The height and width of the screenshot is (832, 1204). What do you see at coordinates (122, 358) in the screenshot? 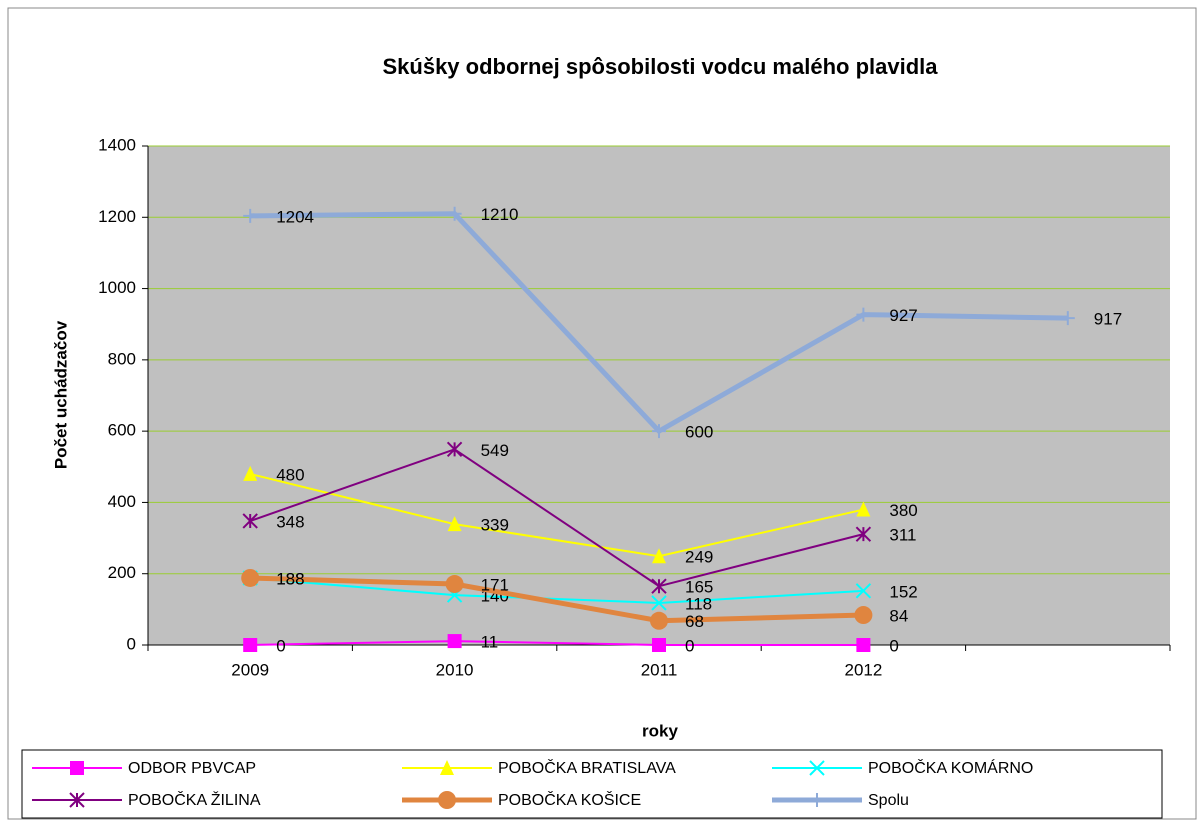
I see `y-tick-label: 800` at bounding box center [122, 358].